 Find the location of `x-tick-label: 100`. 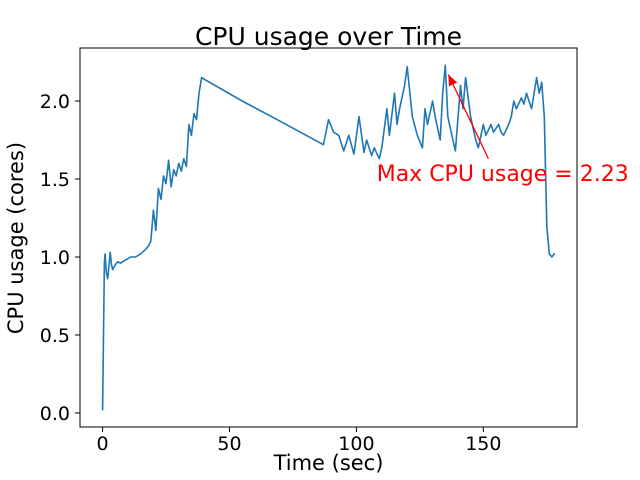

x-tick-label: 100 is located at coordinates (356, 444).